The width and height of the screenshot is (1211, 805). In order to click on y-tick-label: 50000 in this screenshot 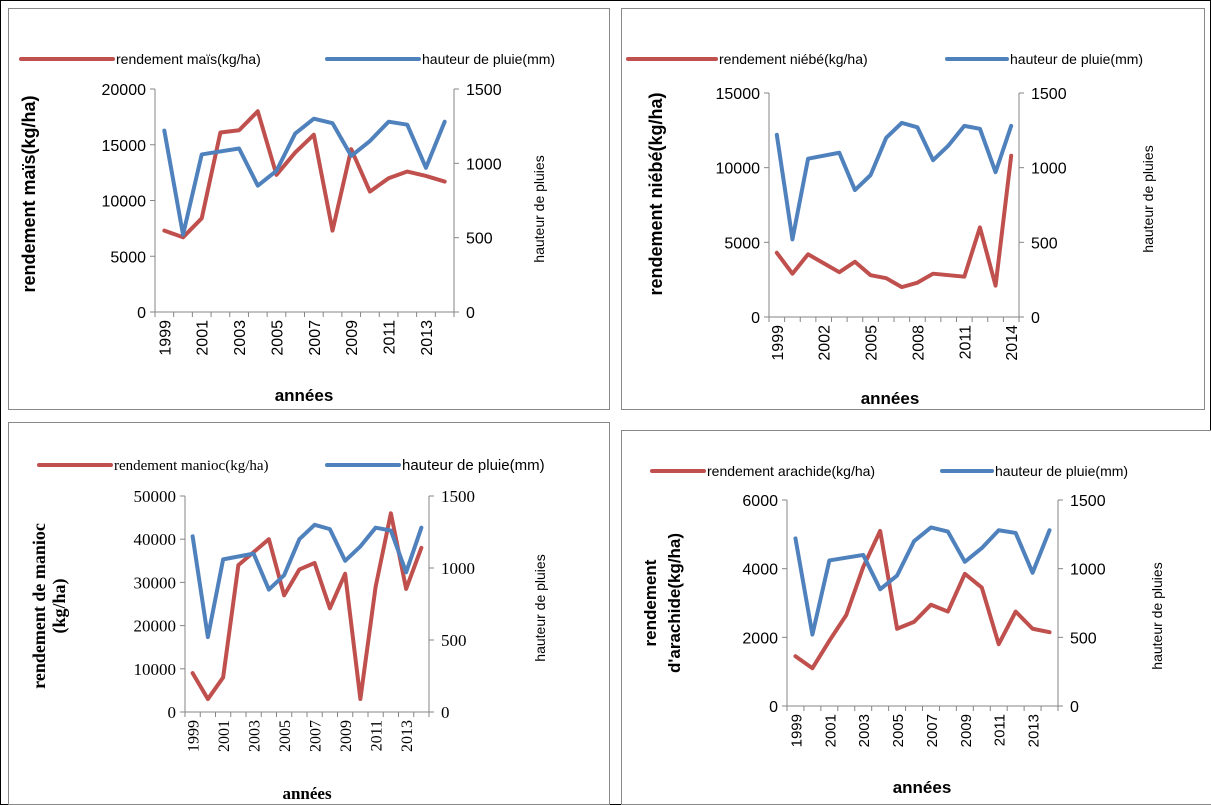, I will do `click(155, 496)`.